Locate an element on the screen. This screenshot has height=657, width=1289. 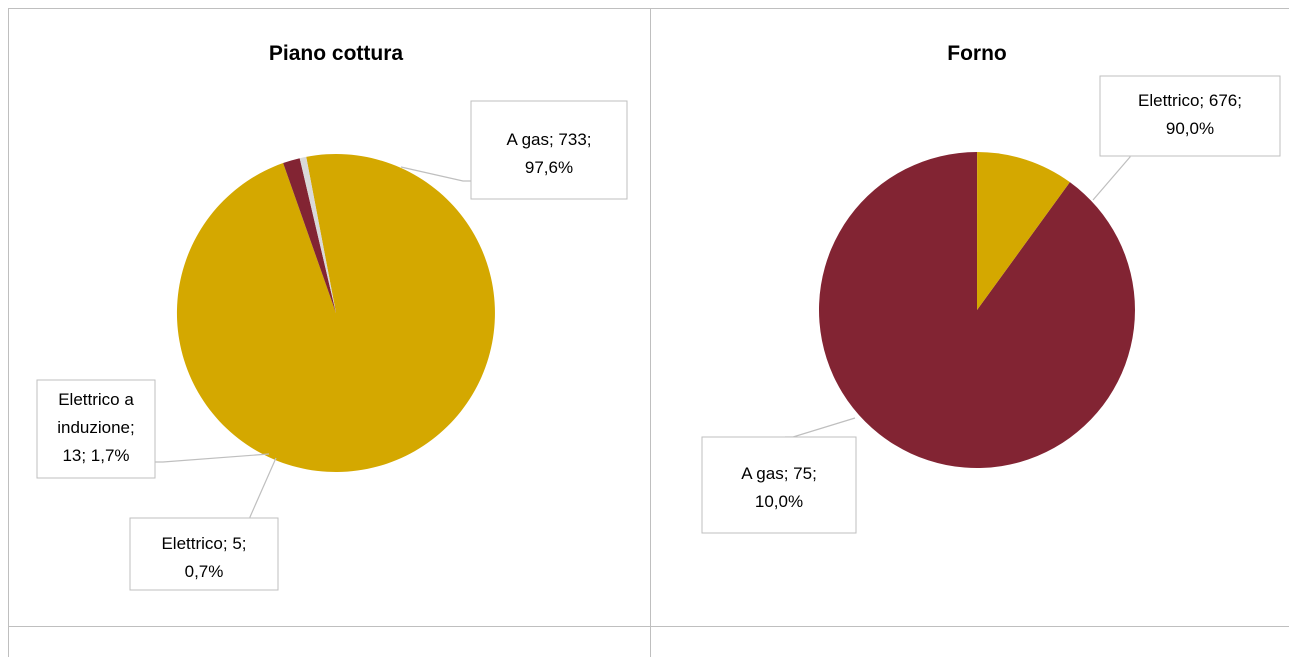
data-label-line: A gas; 733; is located at coordinates (548, 139).